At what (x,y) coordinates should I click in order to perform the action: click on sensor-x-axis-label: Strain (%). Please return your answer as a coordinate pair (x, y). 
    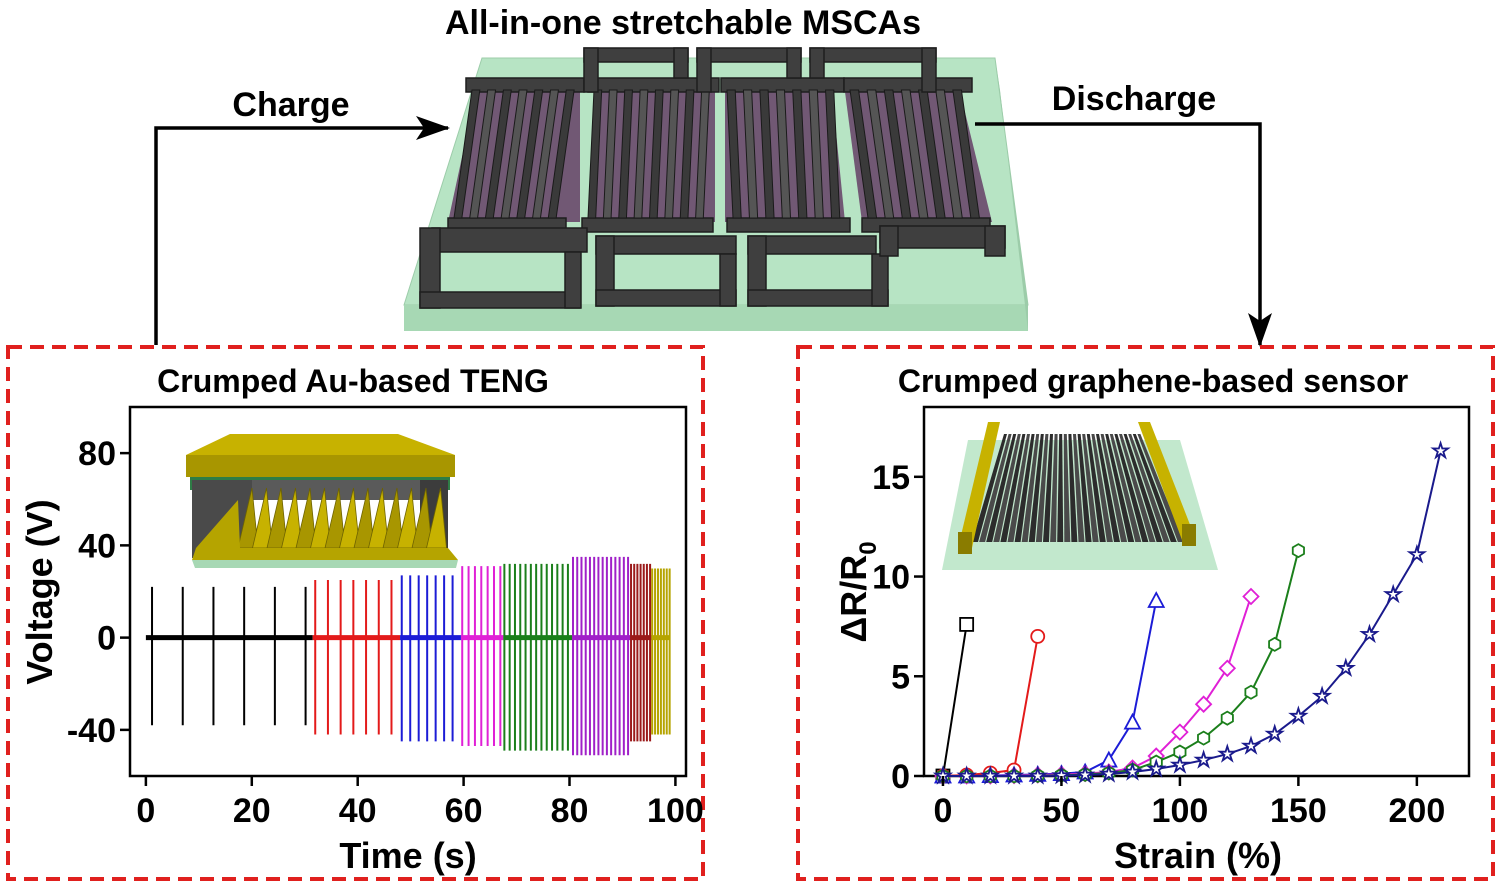
    Looking at the image, I should click on (1198, 855).